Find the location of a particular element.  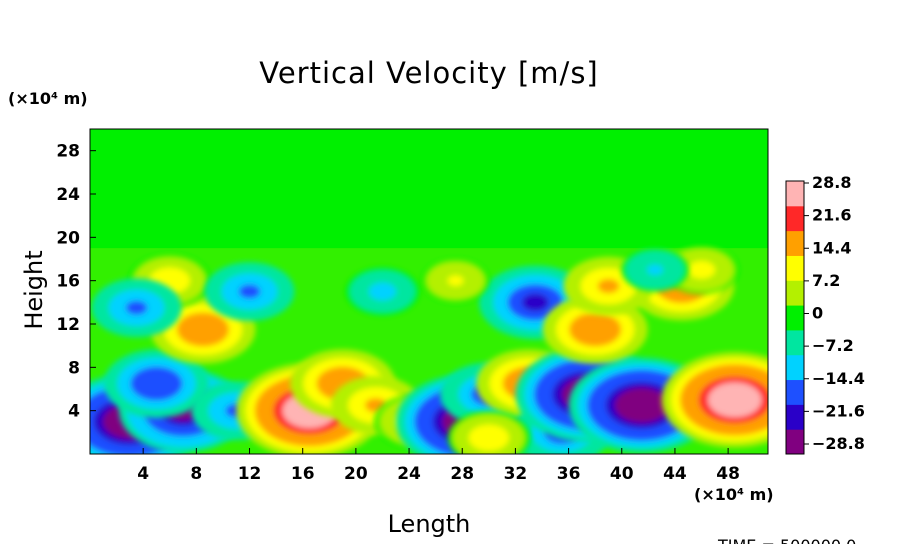

y-axis-label: Height is located at coordinates (34, 289).